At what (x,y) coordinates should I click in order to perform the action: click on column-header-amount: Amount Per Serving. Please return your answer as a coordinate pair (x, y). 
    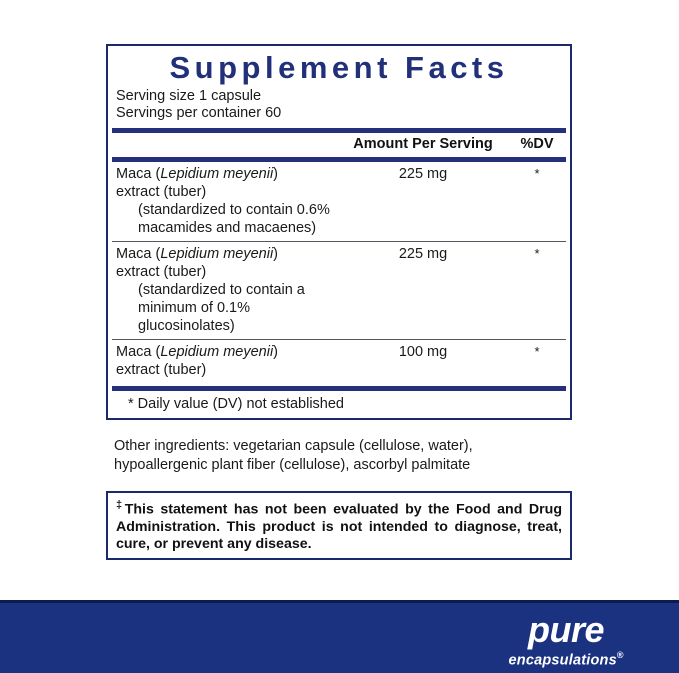
    Looking at the image, I should click on (423, 143).